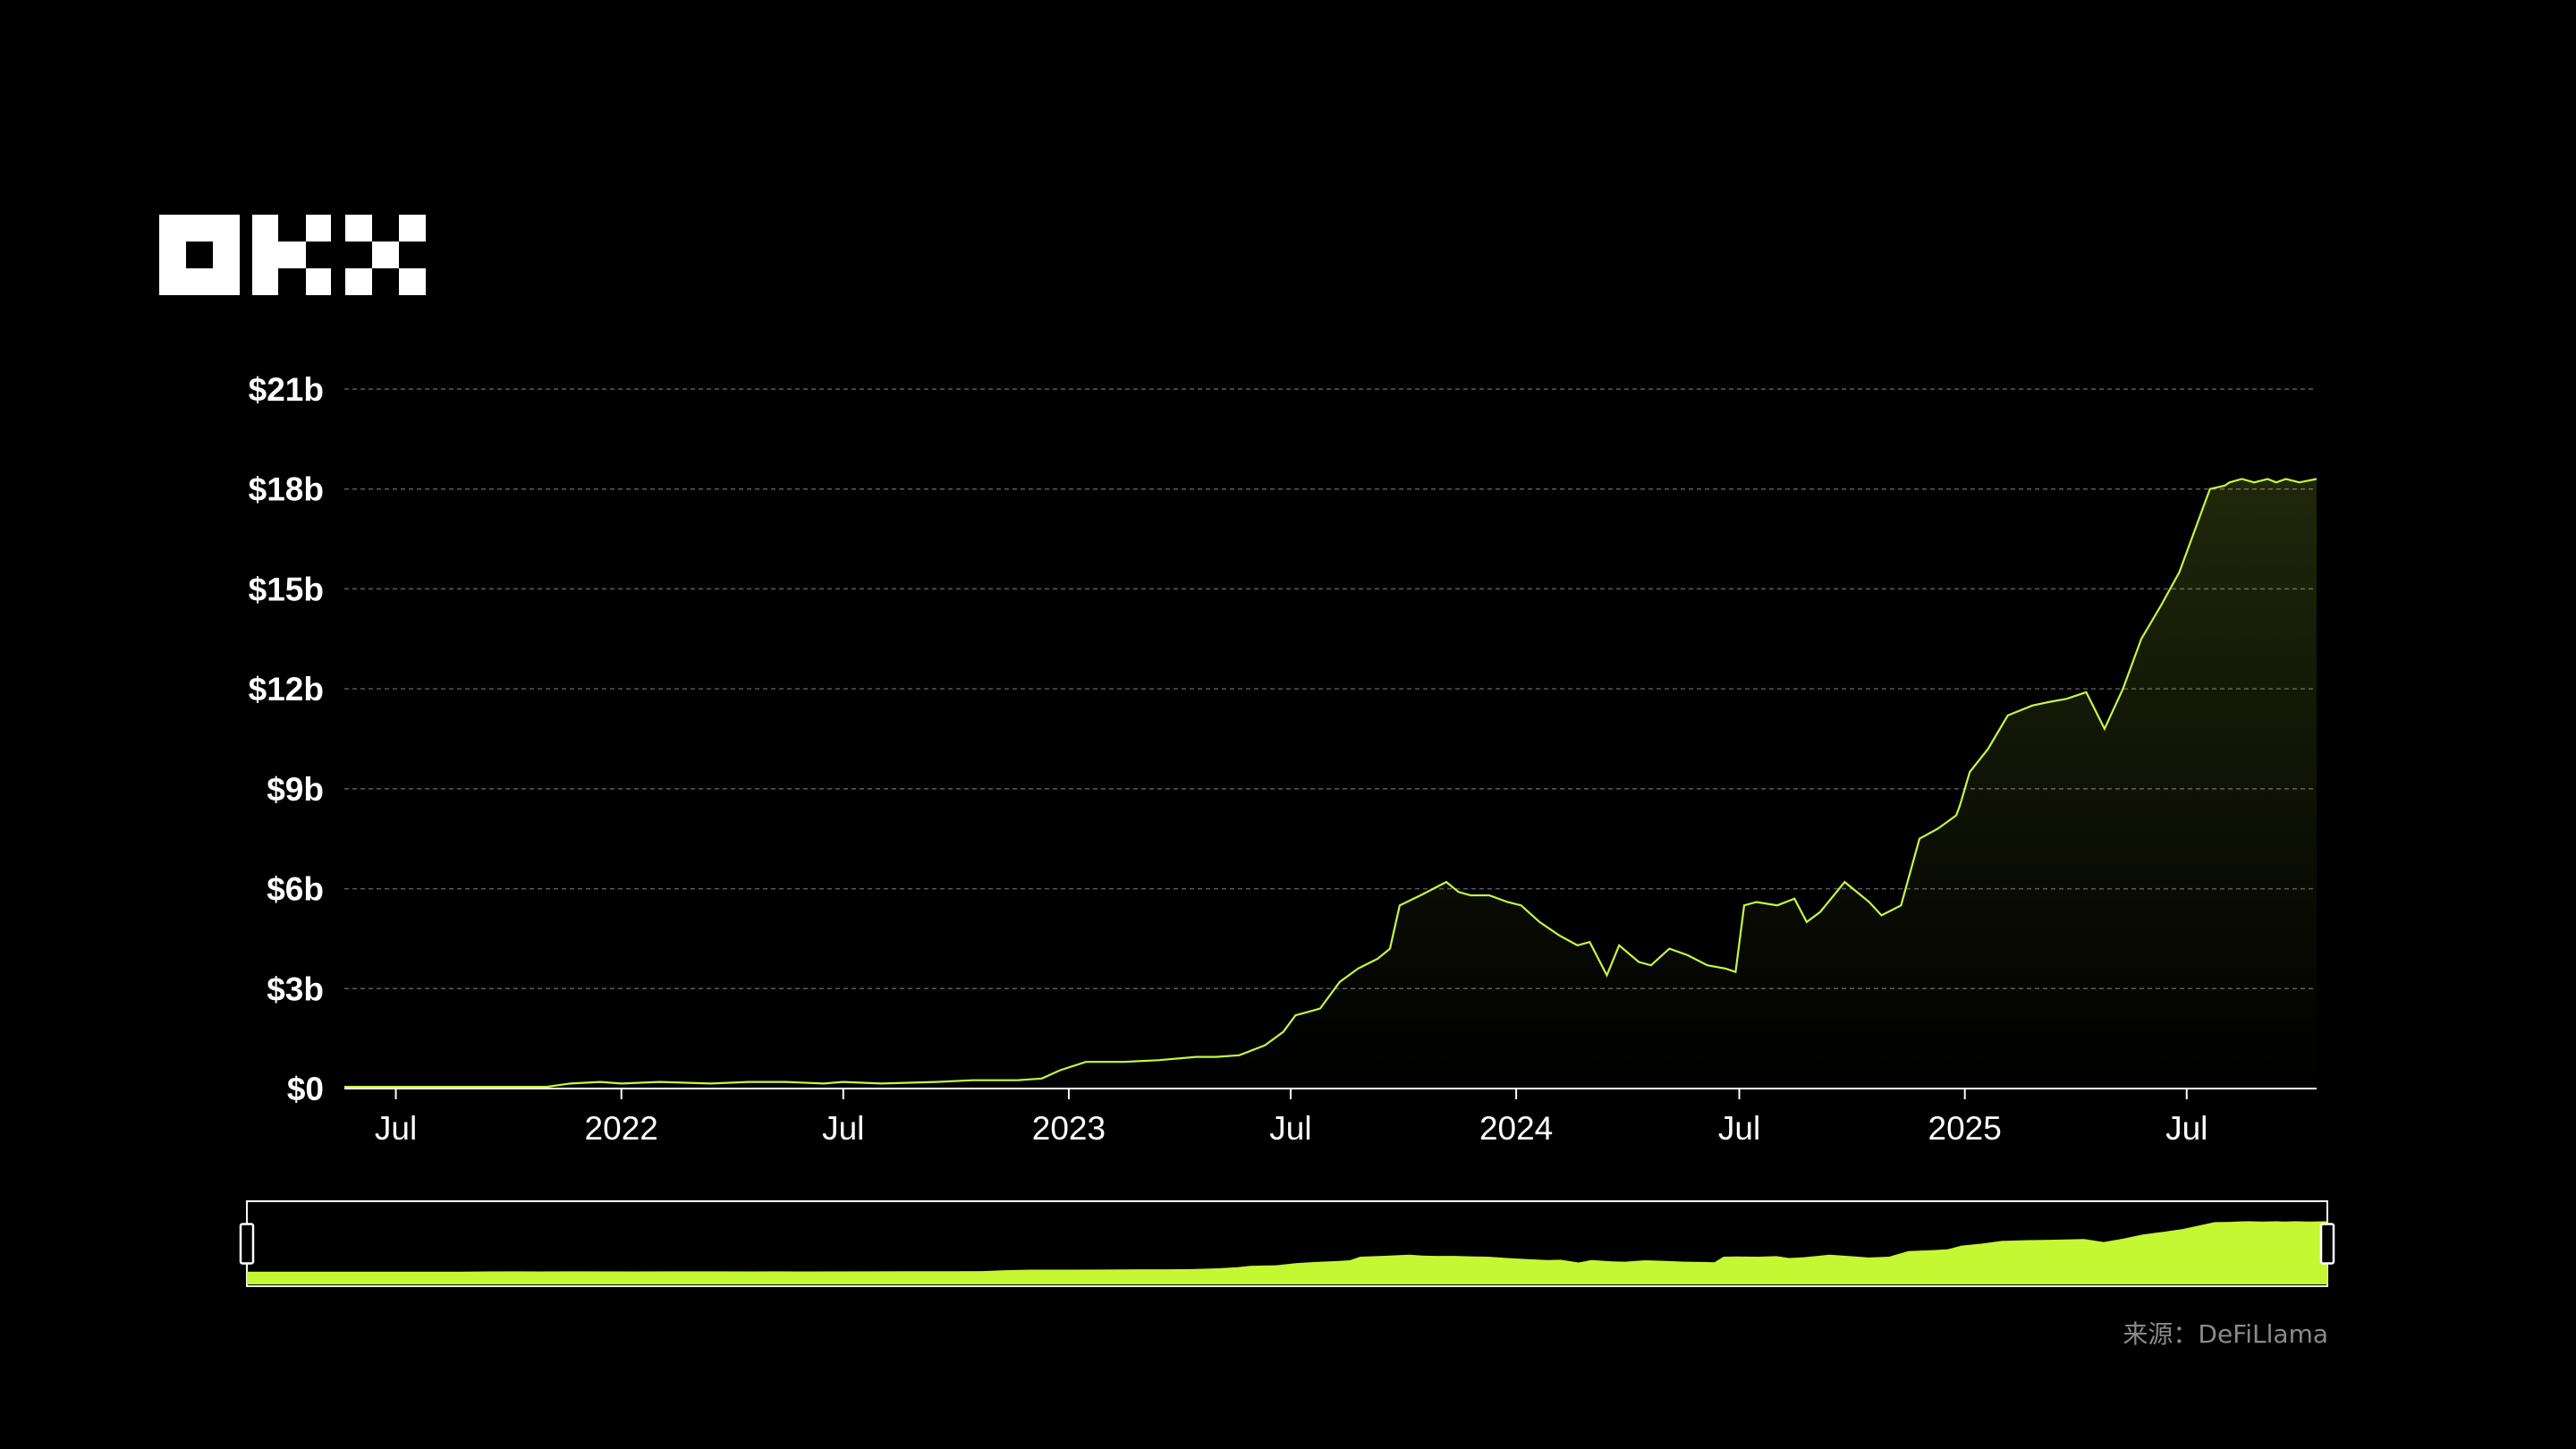  What do you see at coordinates (247, 1244) in the screenshot?
I see `navigator-left-handle` at bounding box center [247, 1244].